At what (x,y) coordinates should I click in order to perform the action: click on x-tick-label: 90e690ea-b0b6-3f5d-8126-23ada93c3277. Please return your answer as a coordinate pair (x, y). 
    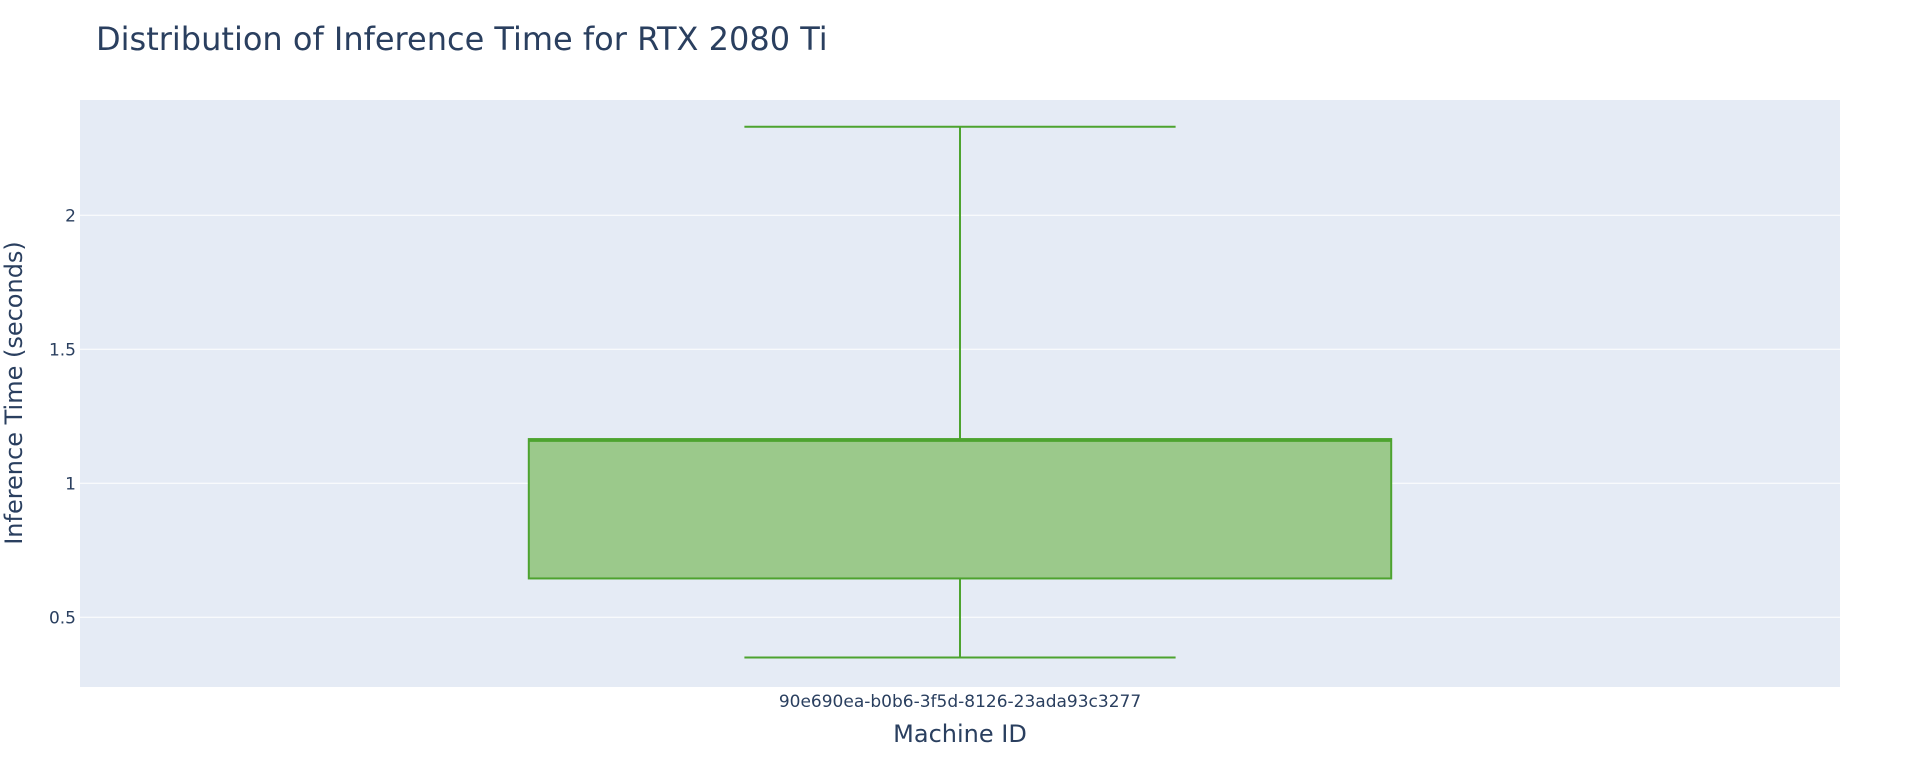
    Looking at the image, I should click on (960, 702).